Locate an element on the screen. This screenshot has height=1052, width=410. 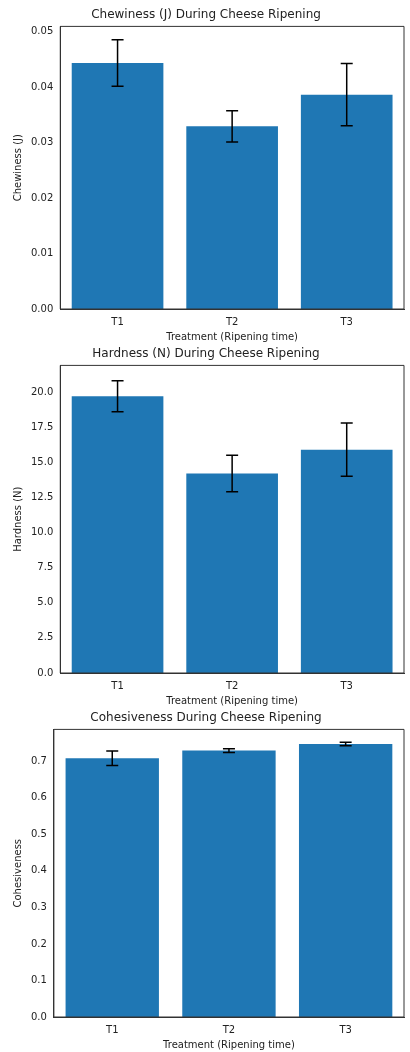
y-tick-label: 0.3 is located at coordinates (39, 906).